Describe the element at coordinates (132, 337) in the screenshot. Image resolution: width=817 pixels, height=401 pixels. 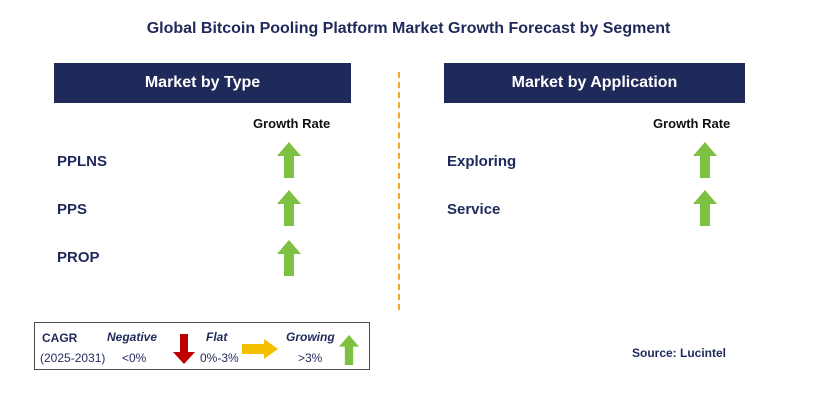
I see `legend-negative-label: Negative` at that location.